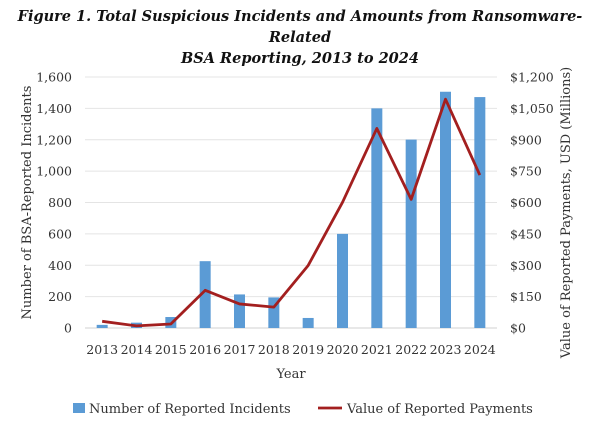 This screenshot has height=429, width=600. I want to click on bar-2022, so click(411, 233).